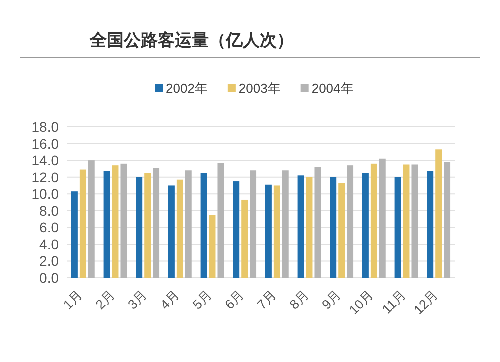 Image resolution: width=500 pixels, height=362 pixels. Describe the element at coordinates (46, 177) in the screenshot. I see `y-tick-label: 12.0` at that location.